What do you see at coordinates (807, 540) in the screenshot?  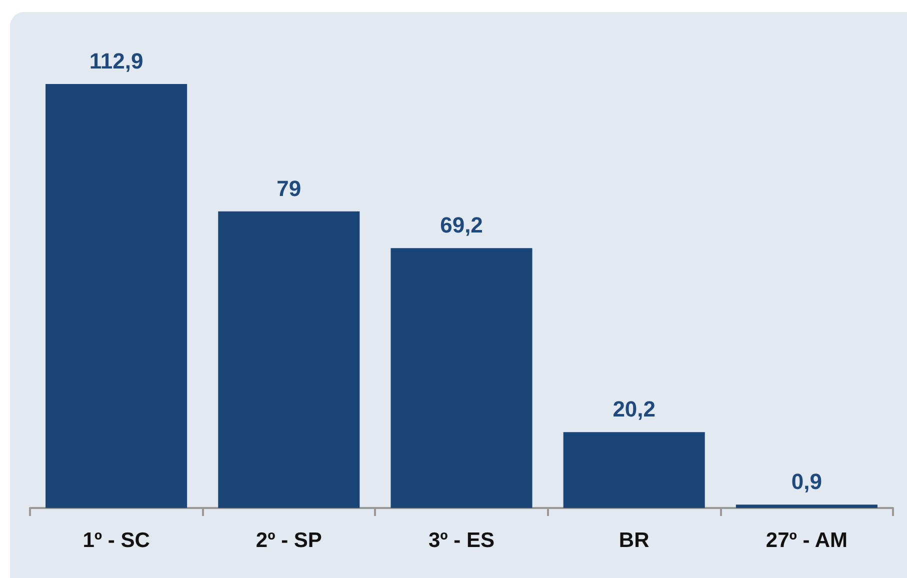 I see `x-tick-label: 27º - AM` at bounding box center [807, 540].